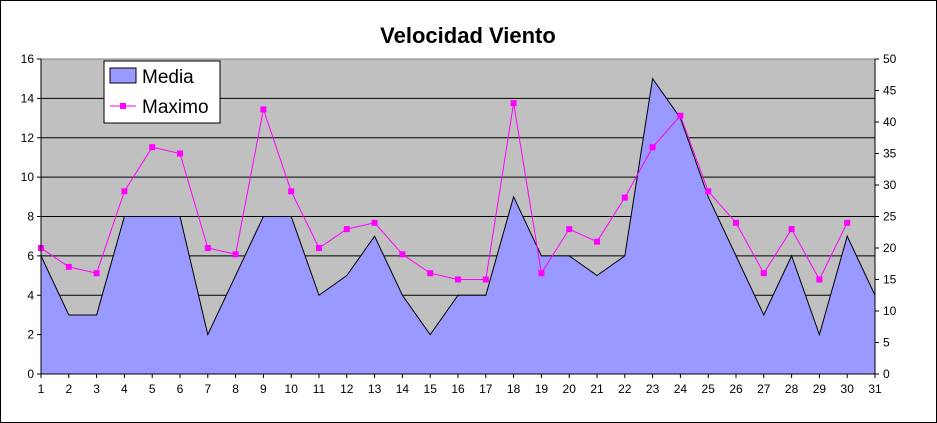 The width and height of the screenshot is (937, 423). What do you see at coordinates (886, 374) in the screenshot?
I see `right-tick-label: 0` at bounding box center [886, 374].